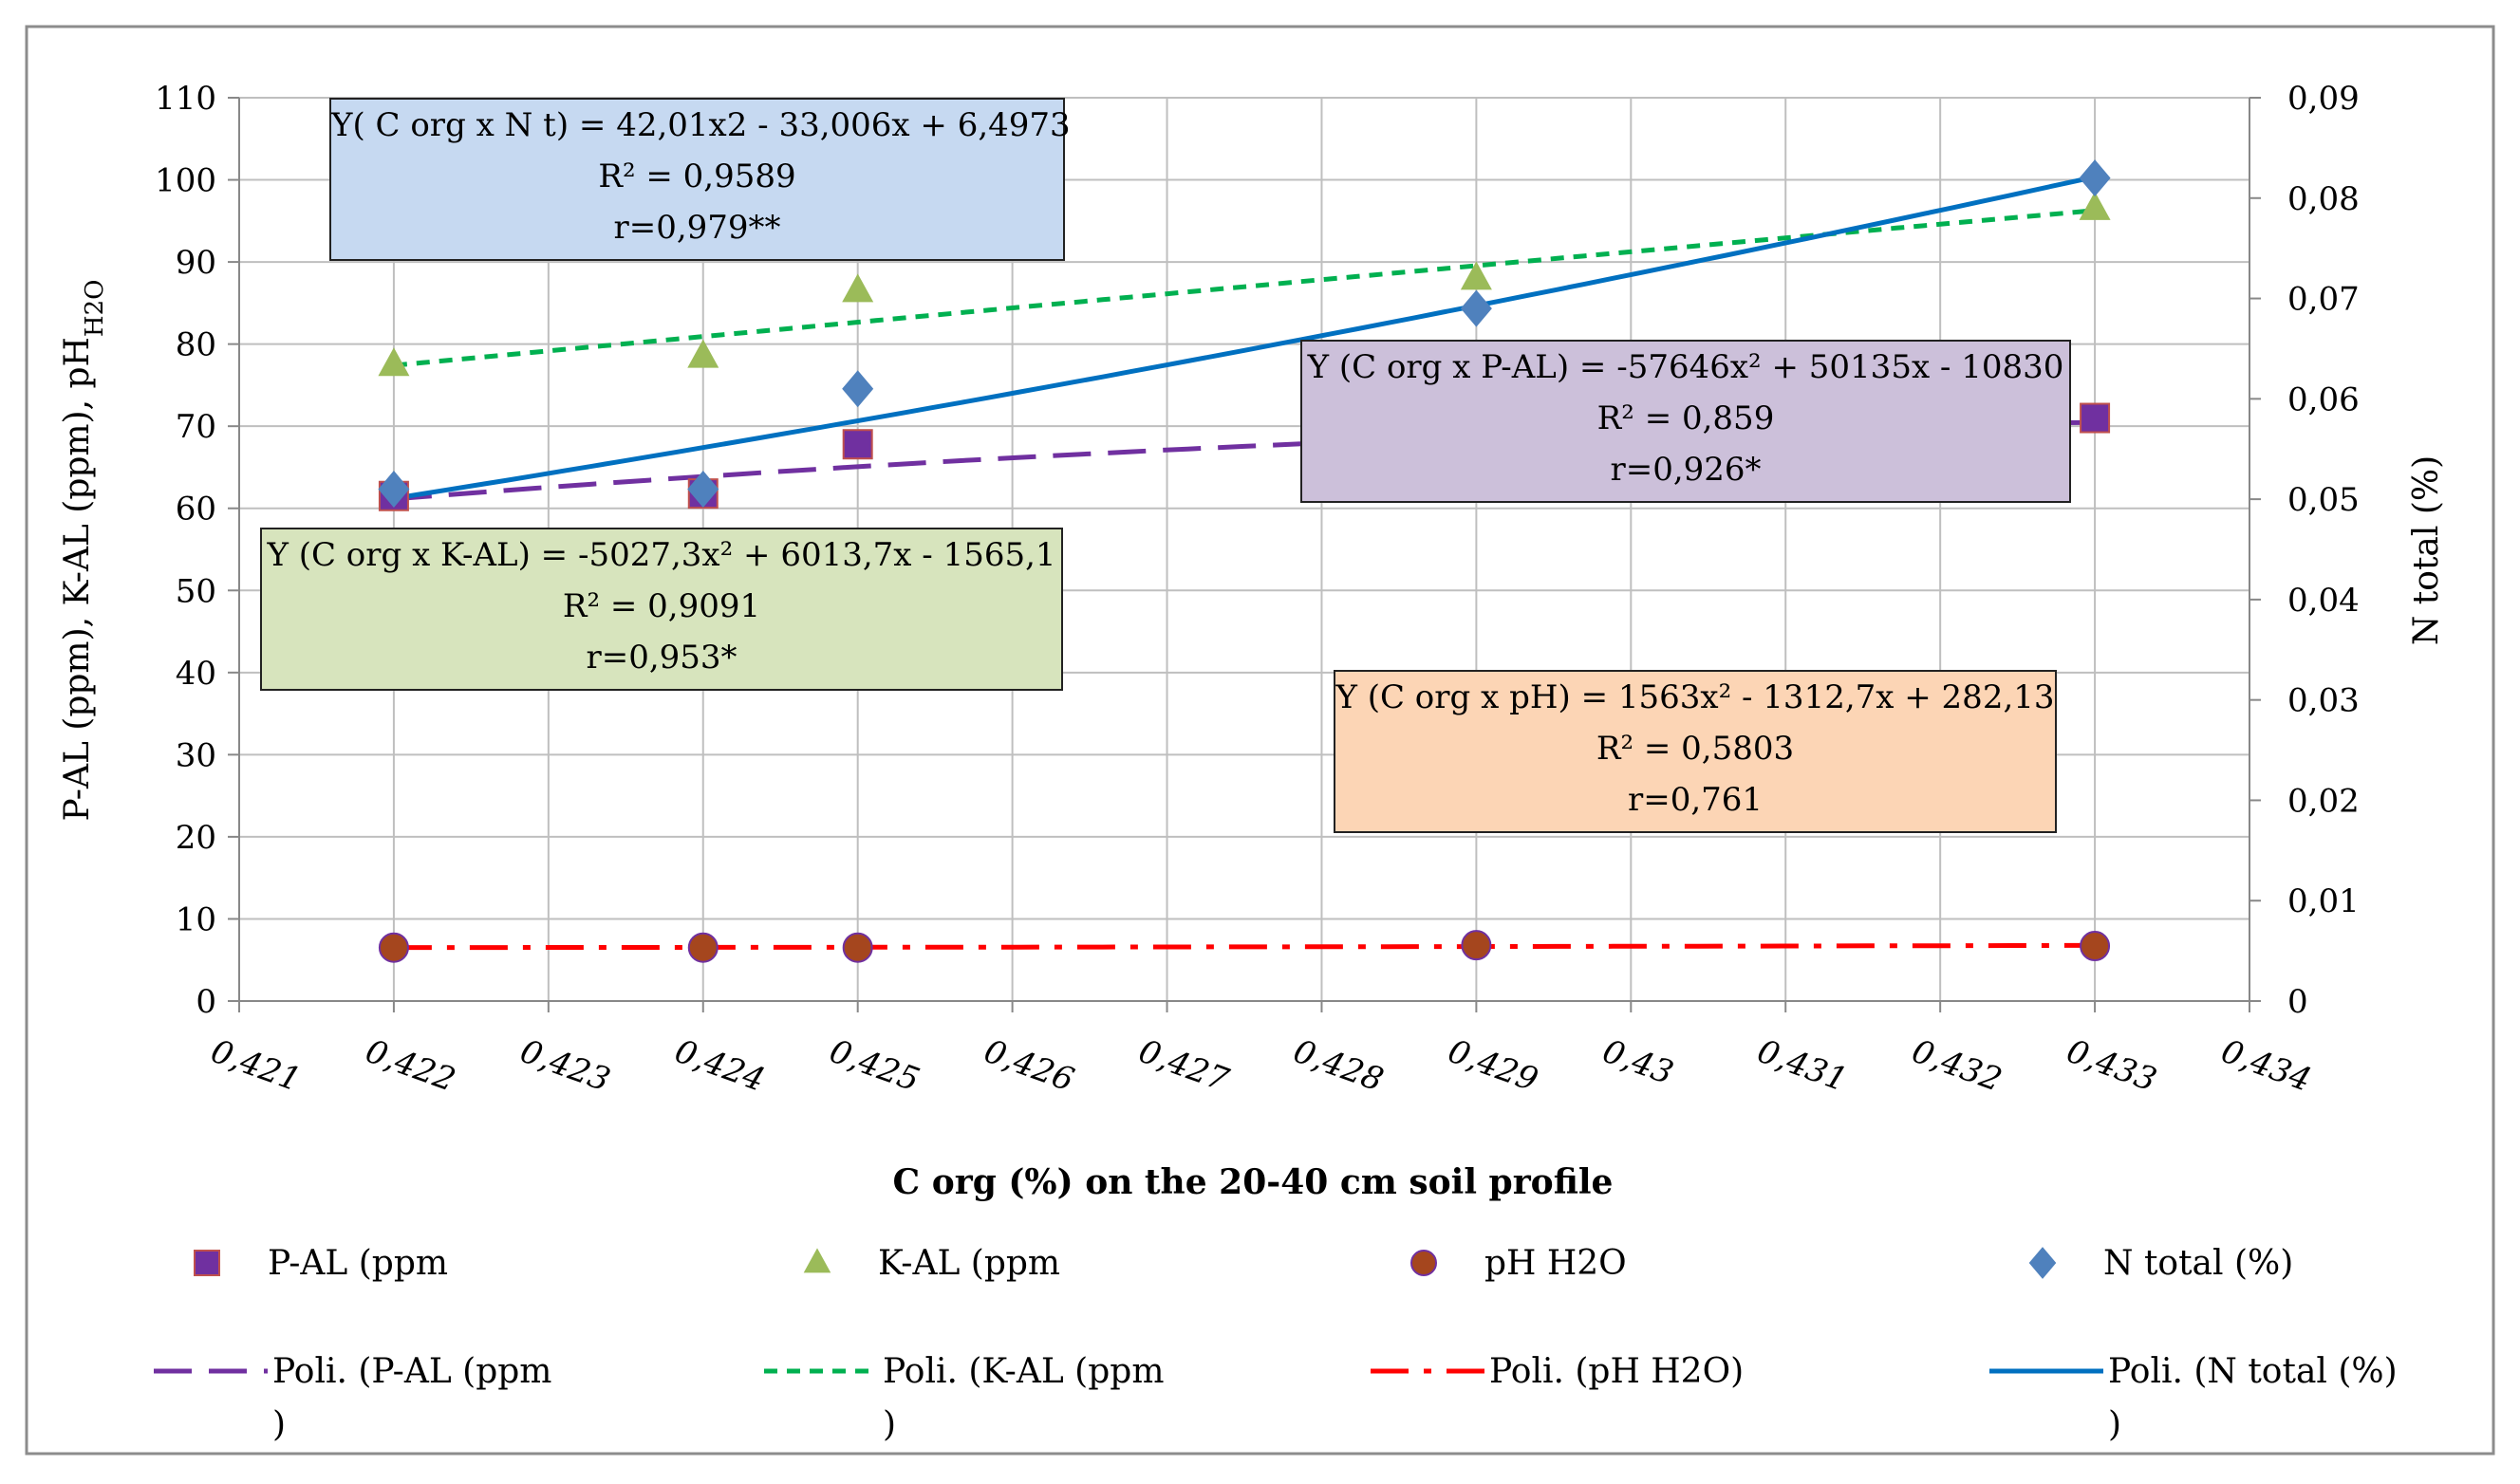 This screenshot has height=1484, width=2520. I want to click on y-right-tick-label: 0,06, so click(2323, 399).